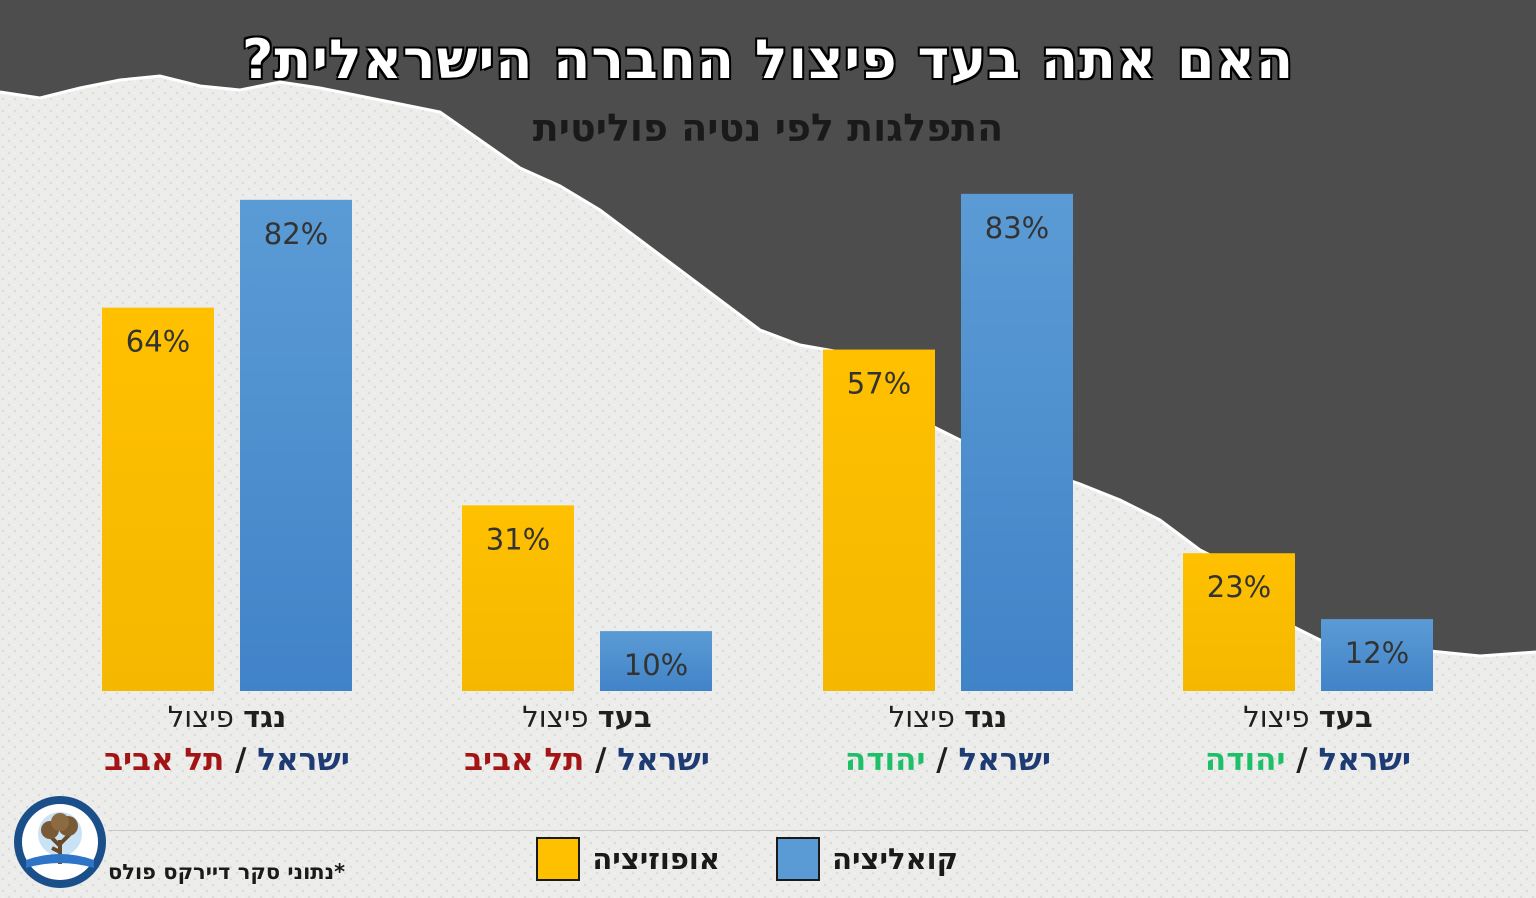  I want to click on category-label-2: בעד פיצול ישראל / תל אביב, so click(587, 739).